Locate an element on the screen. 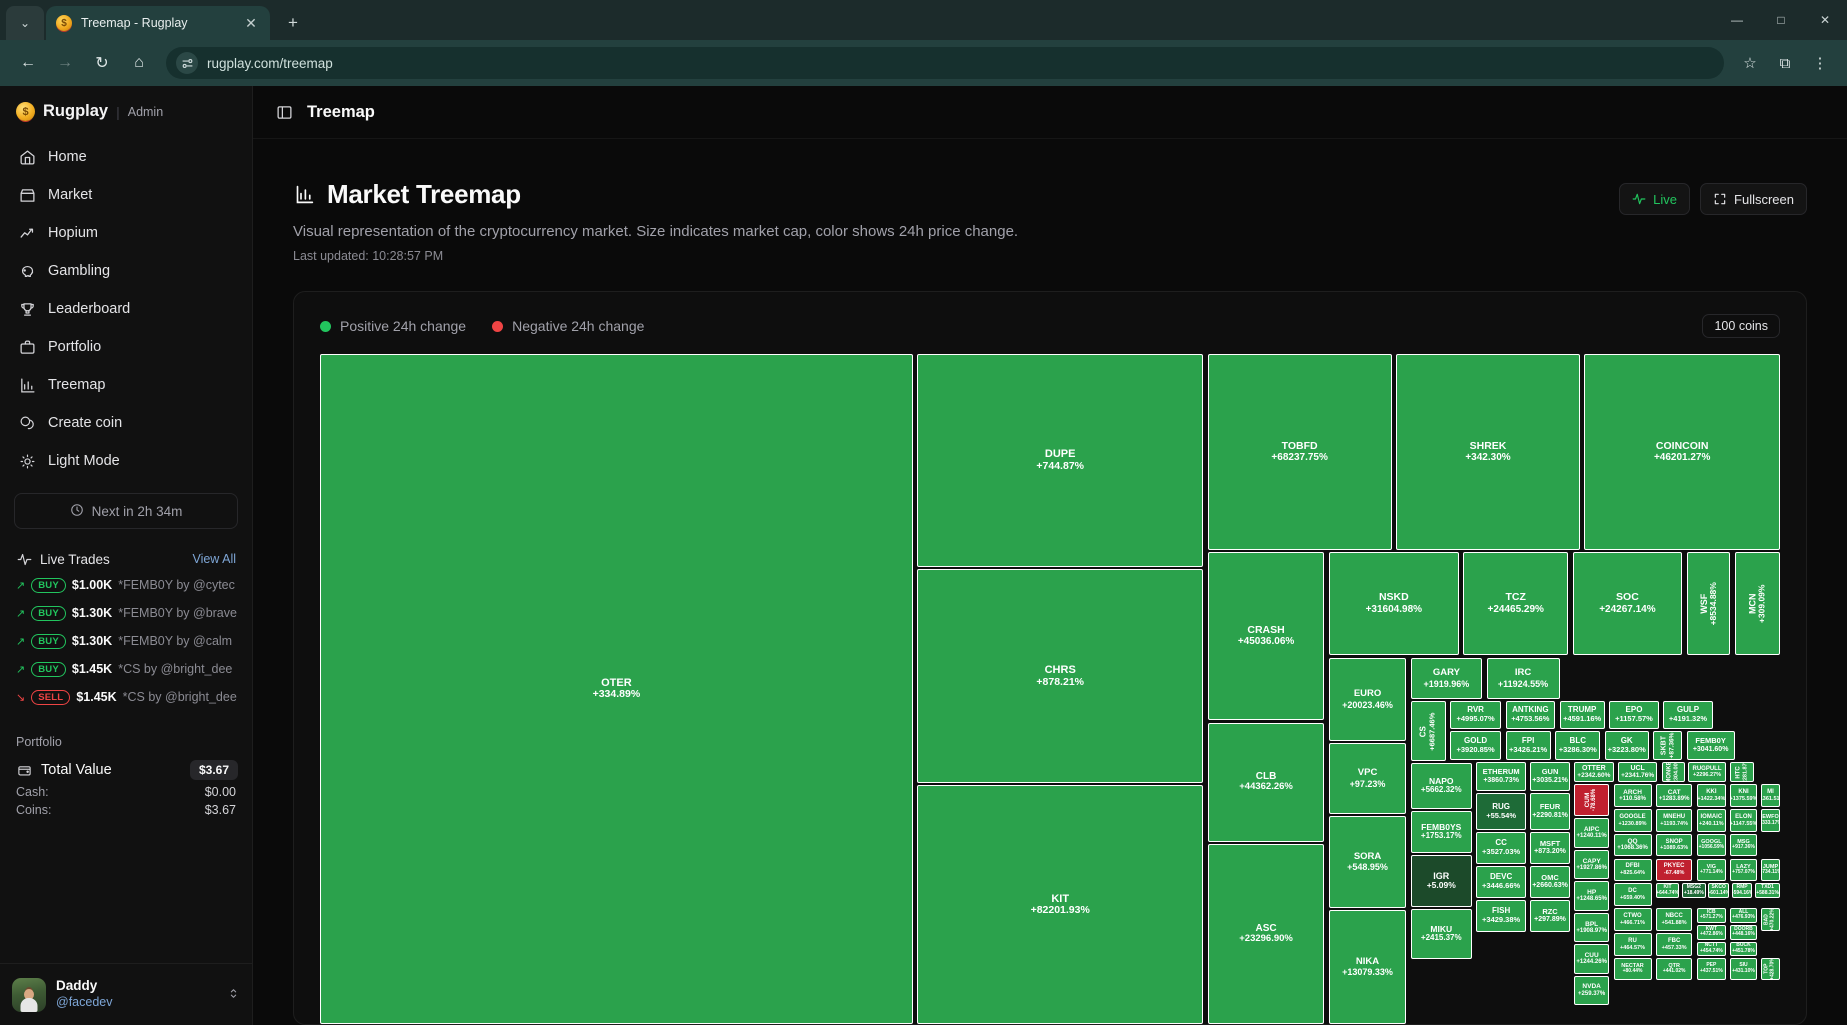 Image resolution: width=1847 pixels, height=1025 pixels. treemap-tile: TOBFD +68237.75% is located at coordinates (1299, 452).